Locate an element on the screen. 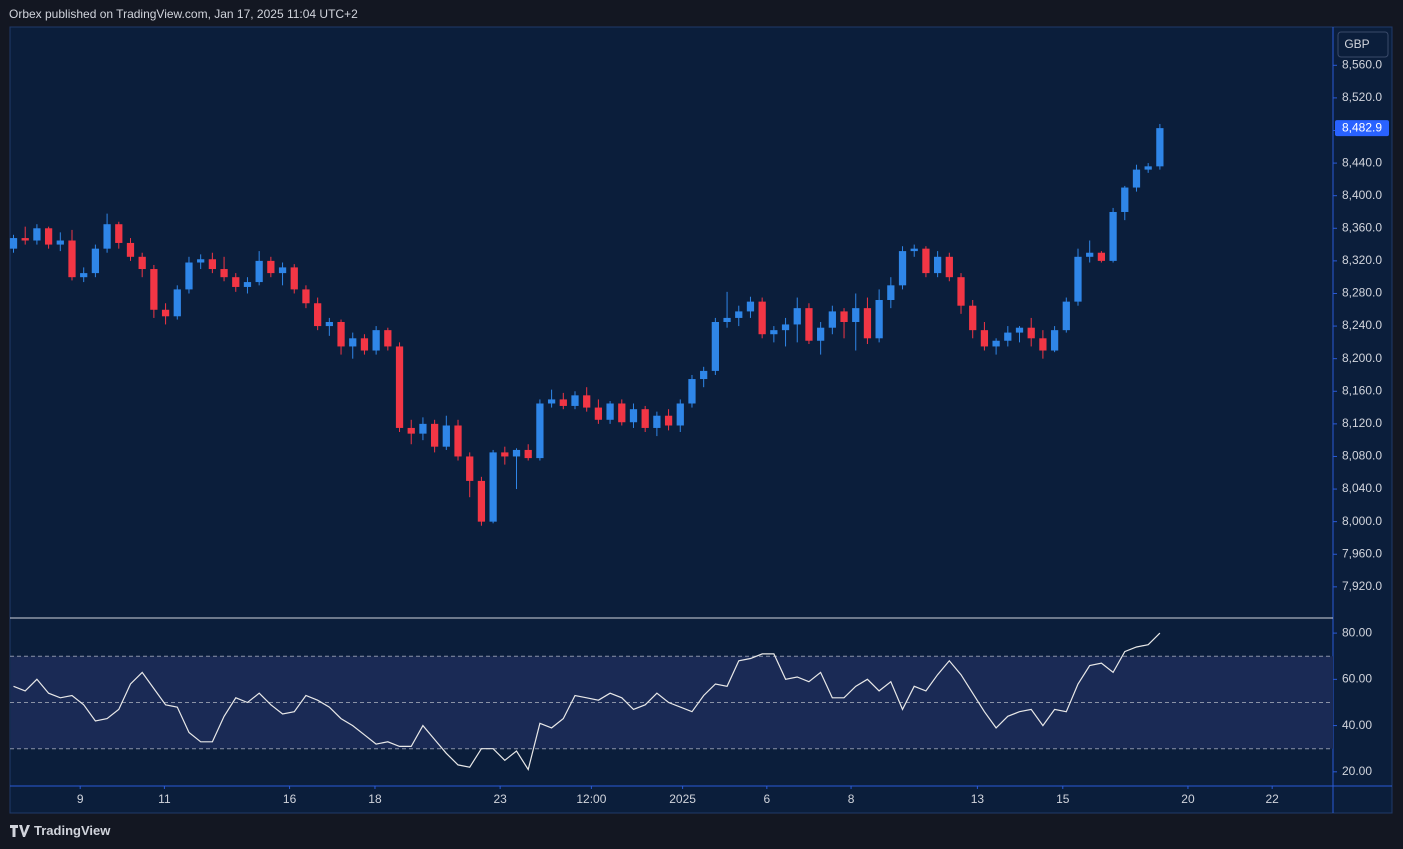 The image size is (1403, 849). y-tick-label: 8,160.0 is located at coordinates (1362, 390).